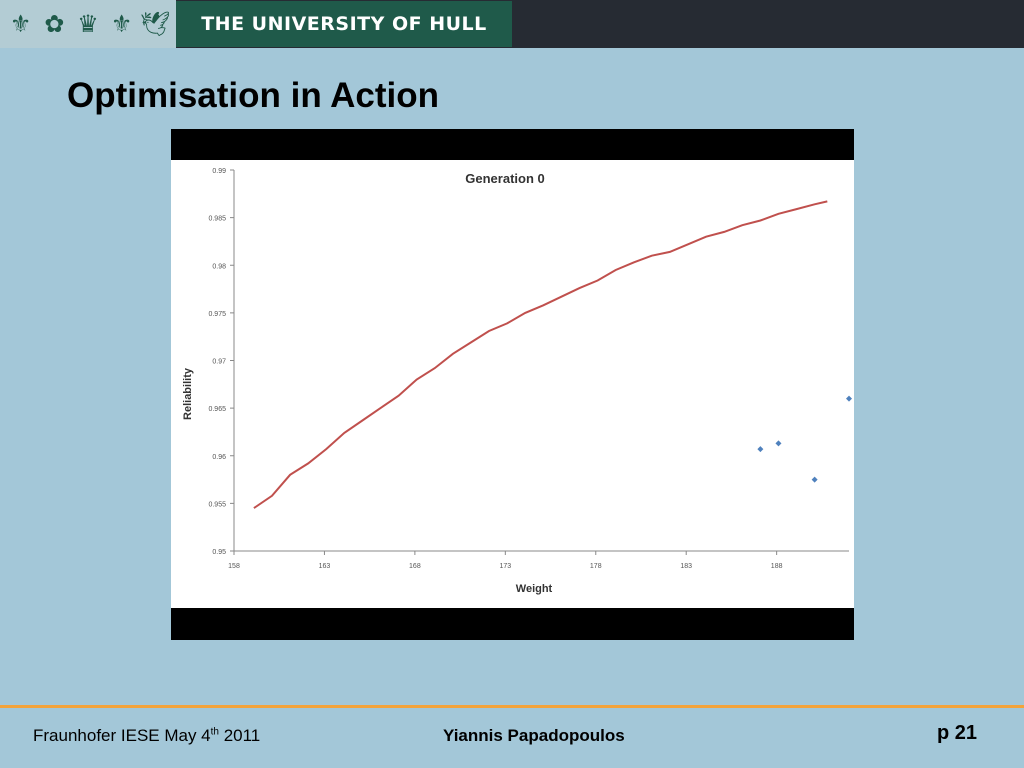 This screenshot has height=768, width=1024. Describe the element at coordinates (219, 552) in the screenshot. I see `y-tick-label: 0.95` at that location.